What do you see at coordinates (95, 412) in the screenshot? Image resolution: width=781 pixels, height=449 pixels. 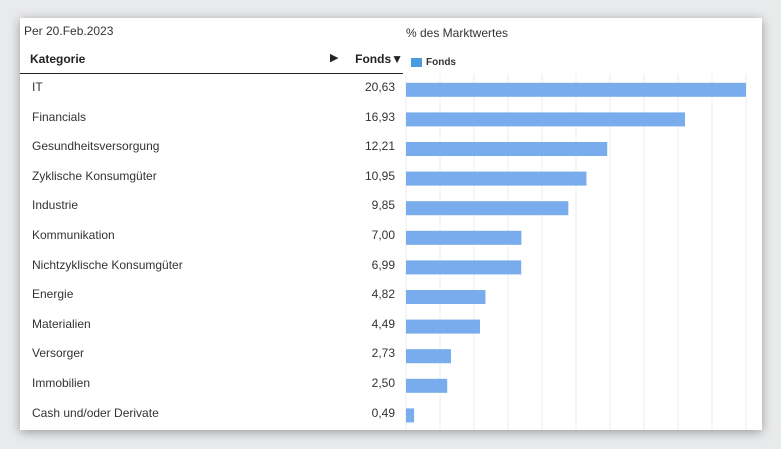 I see `row-category: Cash und/oder Derivate` at bounding box center [95, 412].